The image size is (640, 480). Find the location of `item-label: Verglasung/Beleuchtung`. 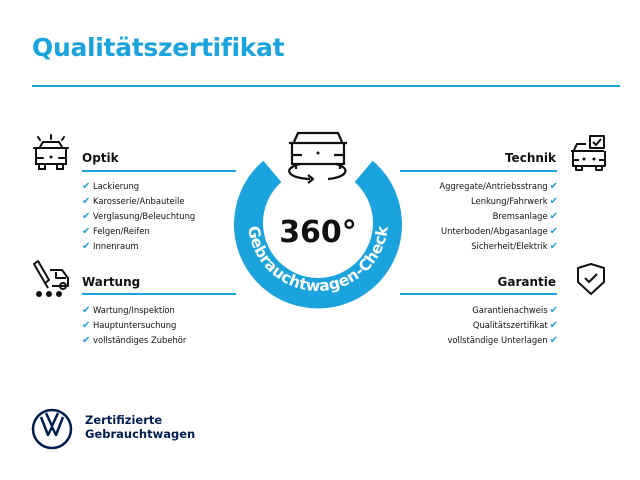

item-label: Verglasung/Beleuchtung is located at coordinates (144, 216).